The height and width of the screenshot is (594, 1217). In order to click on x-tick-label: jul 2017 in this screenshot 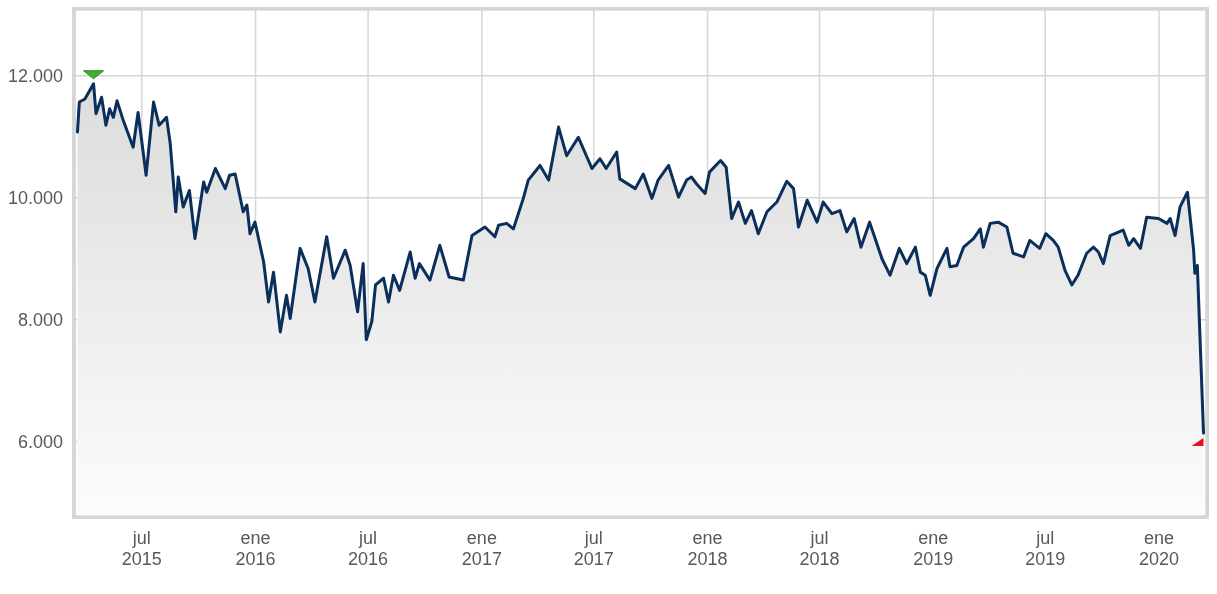, I will do `click(593, 548)`.